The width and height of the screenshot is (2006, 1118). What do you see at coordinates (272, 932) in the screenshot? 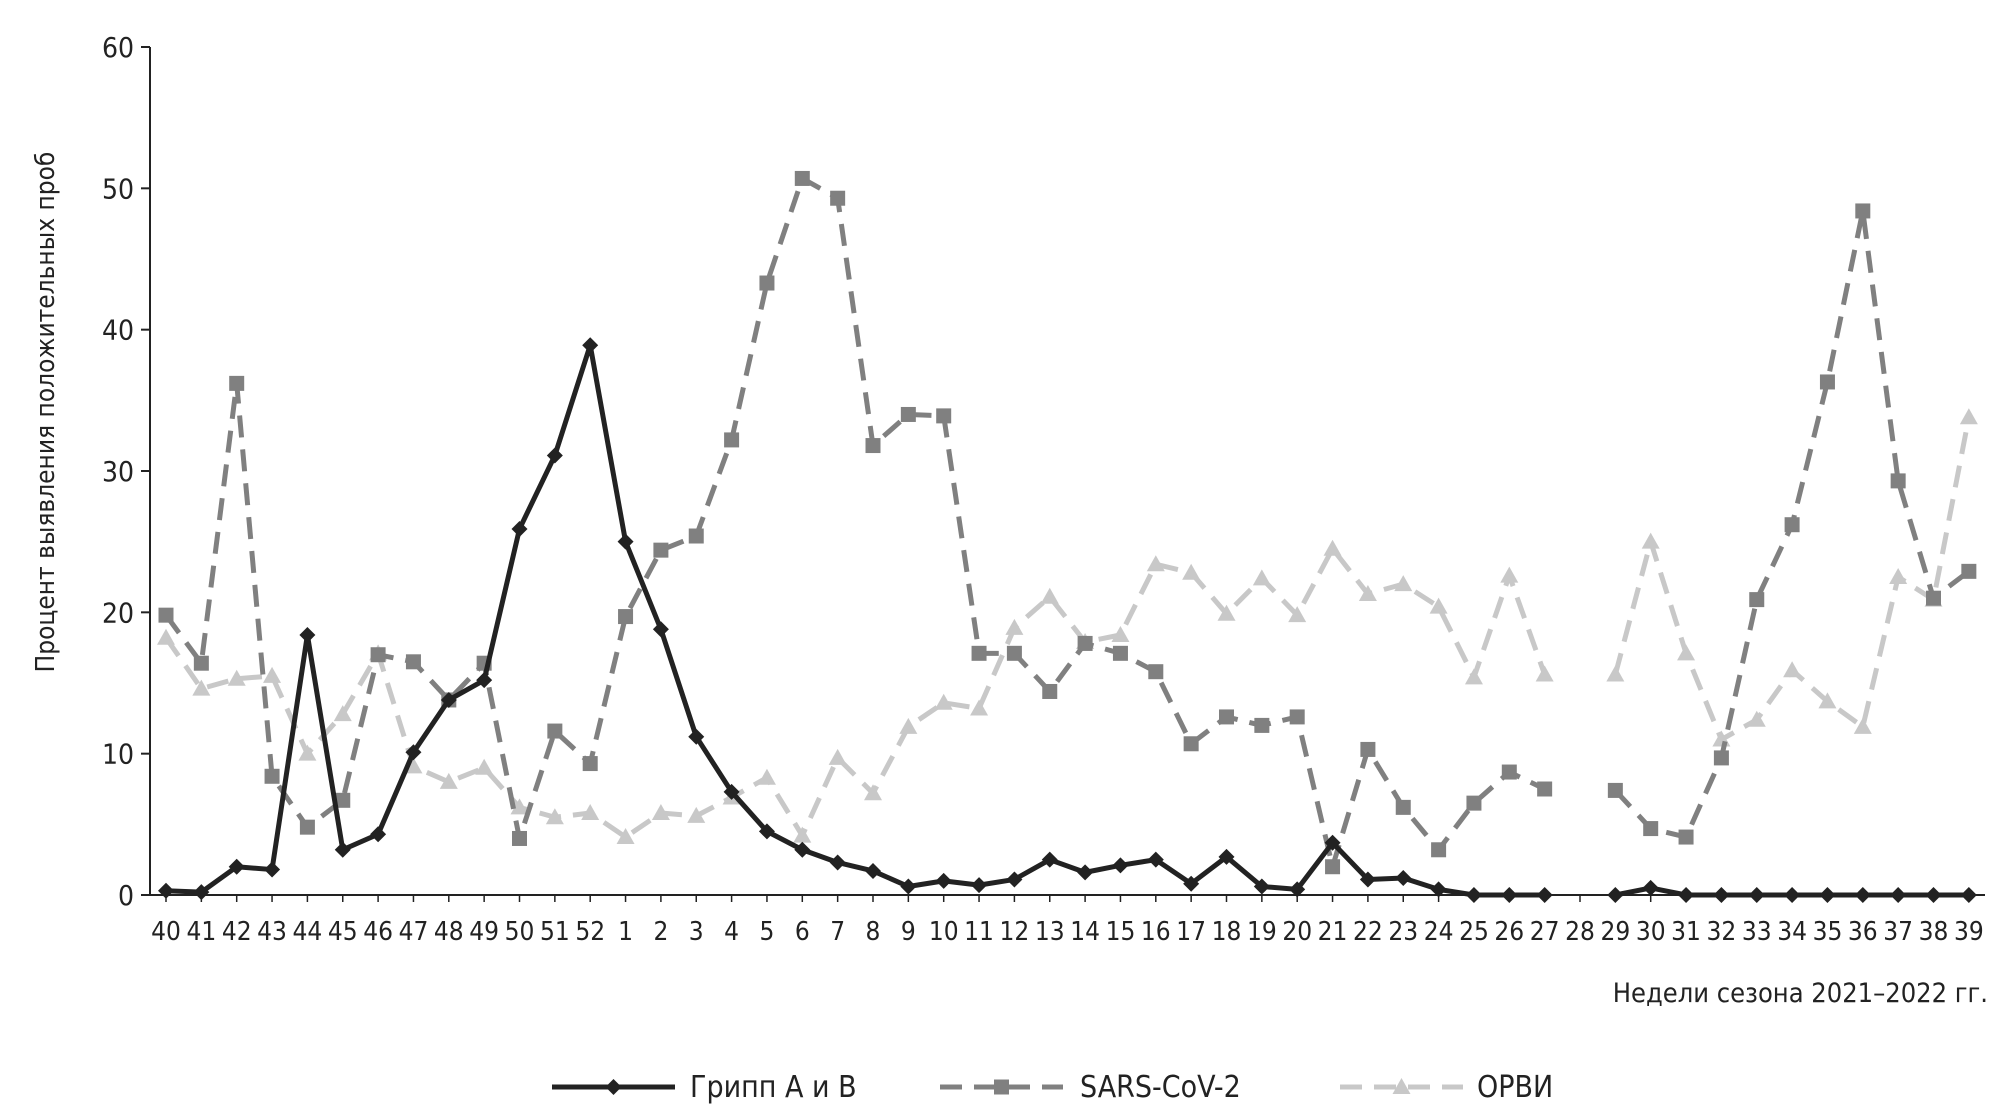
I see `x-tick-label: 43` at bounding box center [272, 932].